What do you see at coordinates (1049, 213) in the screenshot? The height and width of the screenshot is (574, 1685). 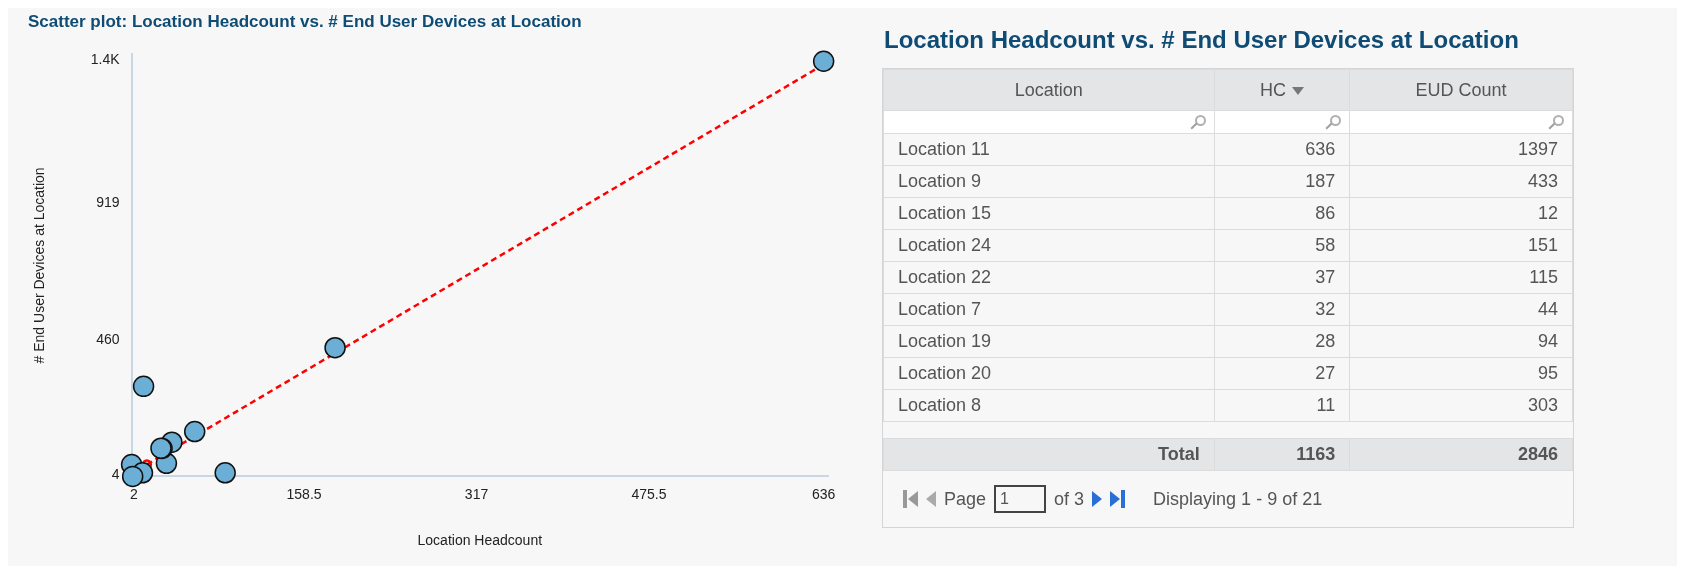 I see `category-label: Location 15` at bounding box center [1049, 213].